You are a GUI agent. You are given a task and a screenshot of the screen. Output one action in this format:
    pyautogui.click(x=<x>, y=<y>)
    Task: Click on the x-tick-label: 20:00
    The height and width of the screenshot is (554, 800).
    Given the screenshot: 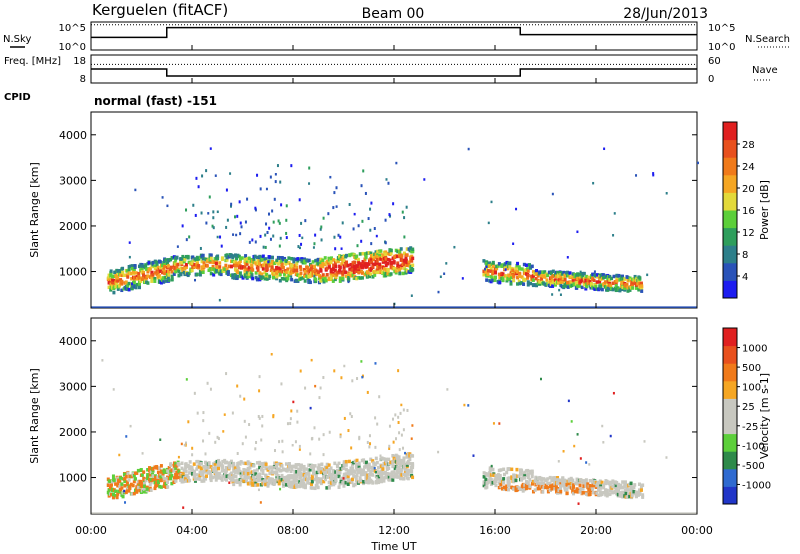 What is the action you would take?
    pyautogui.click(x=596, y=530)
    